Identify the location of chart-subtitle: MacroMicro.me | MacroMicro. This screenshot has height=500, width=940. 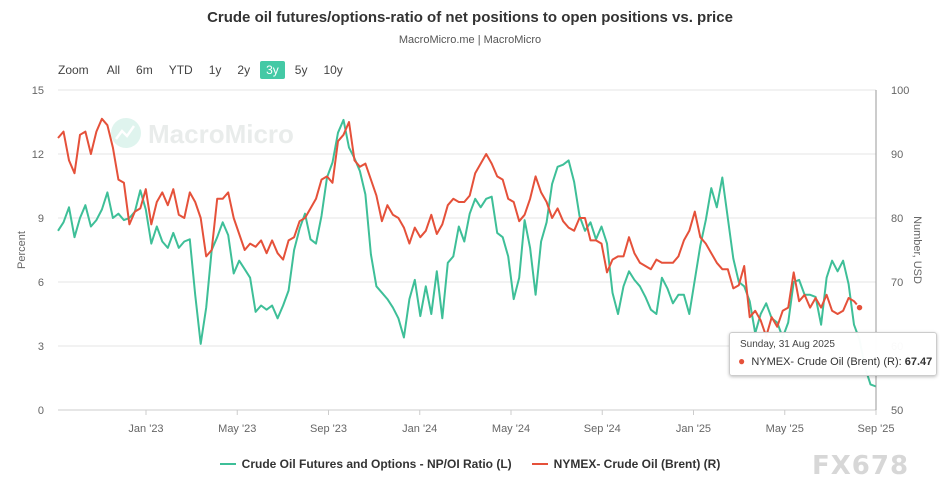
(470, 40).